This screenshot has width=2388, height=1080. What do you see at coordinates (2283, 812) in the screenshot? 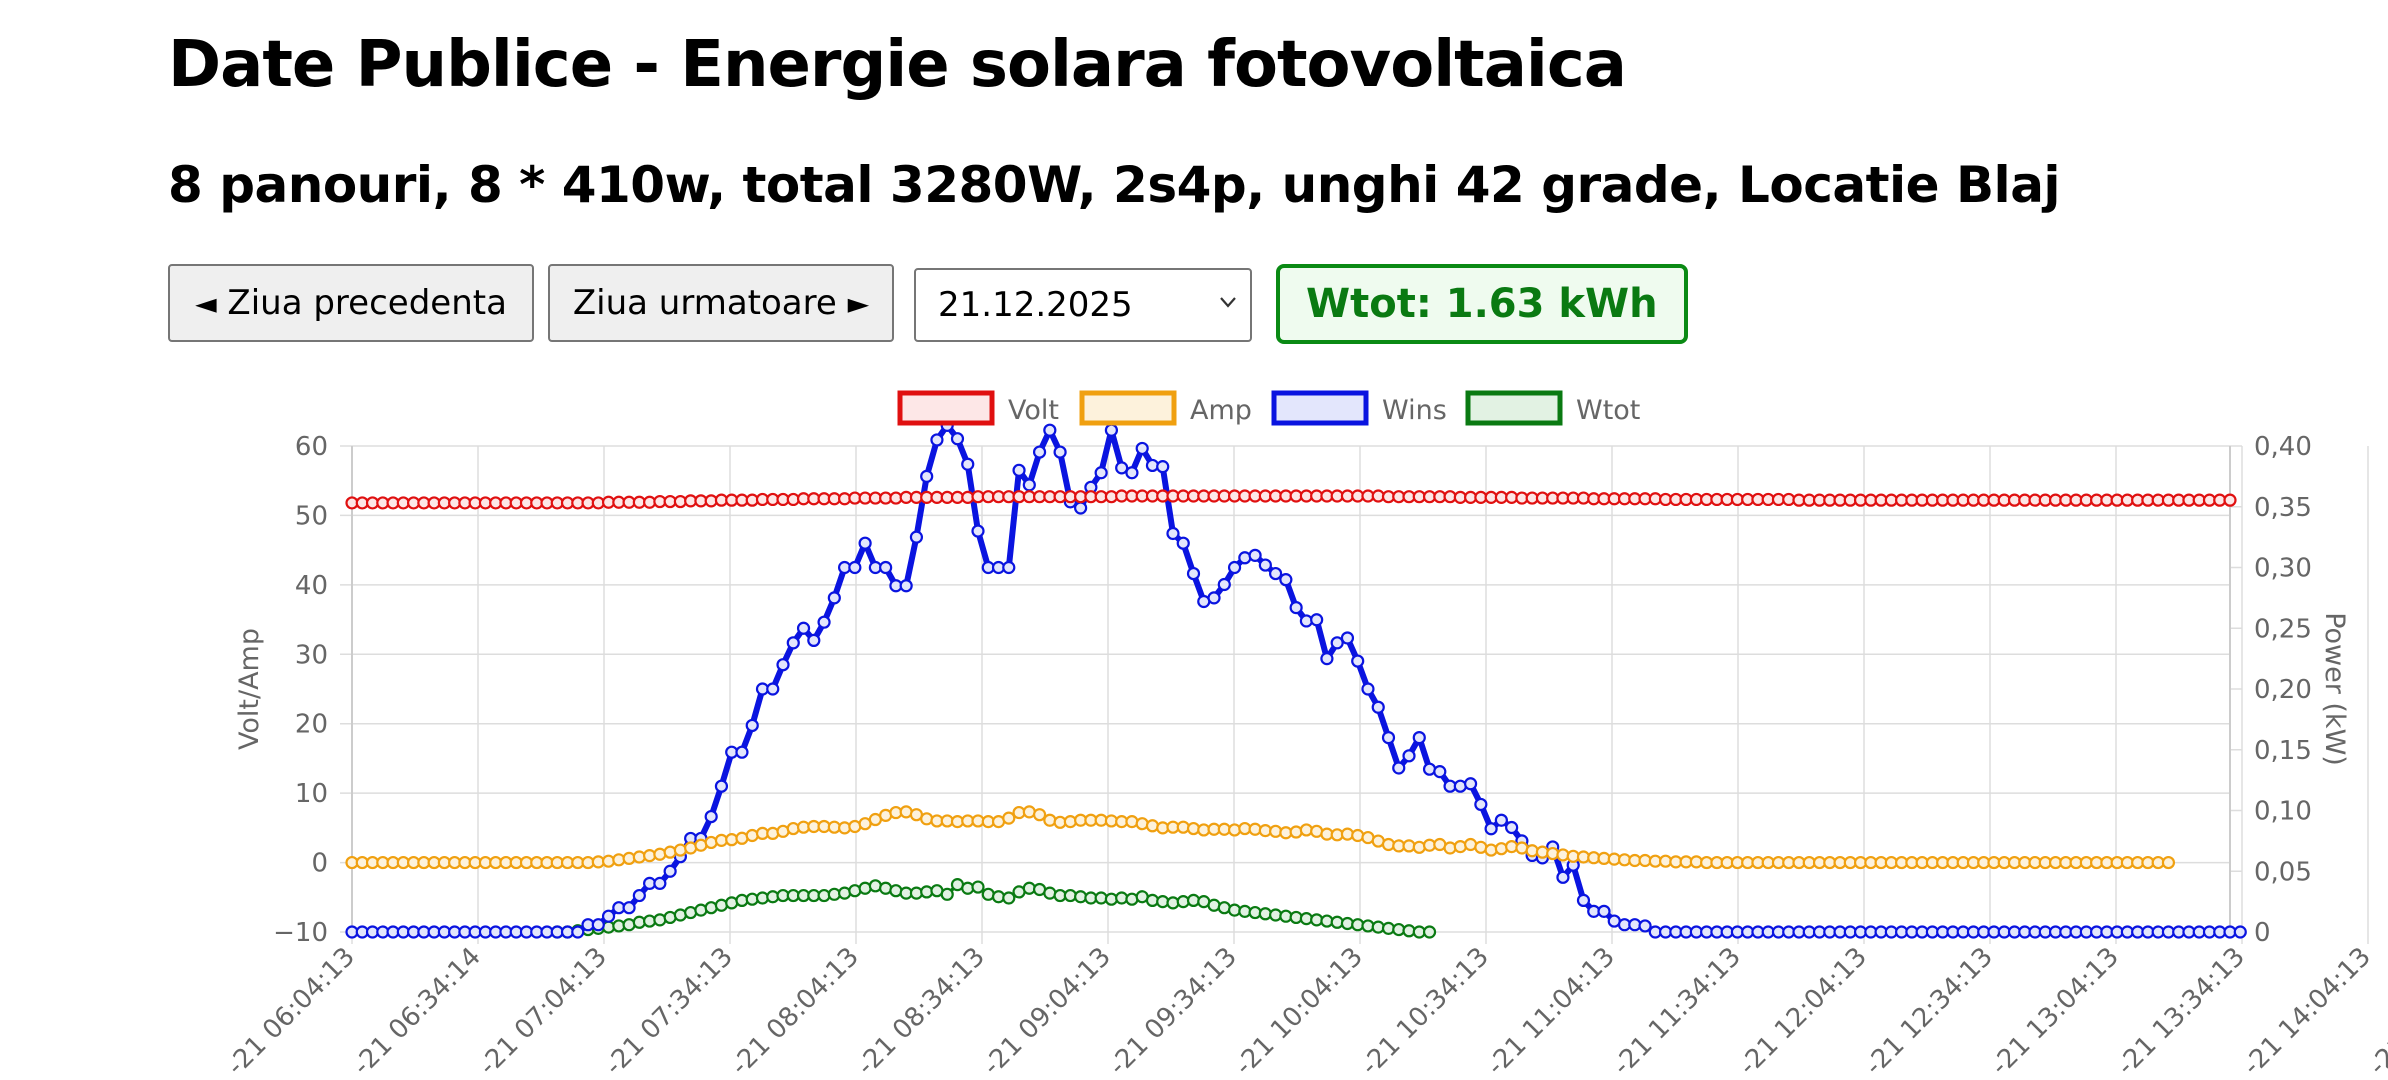
I see `y2-tick-label: 0,10` at bounding box center [2283, 812].